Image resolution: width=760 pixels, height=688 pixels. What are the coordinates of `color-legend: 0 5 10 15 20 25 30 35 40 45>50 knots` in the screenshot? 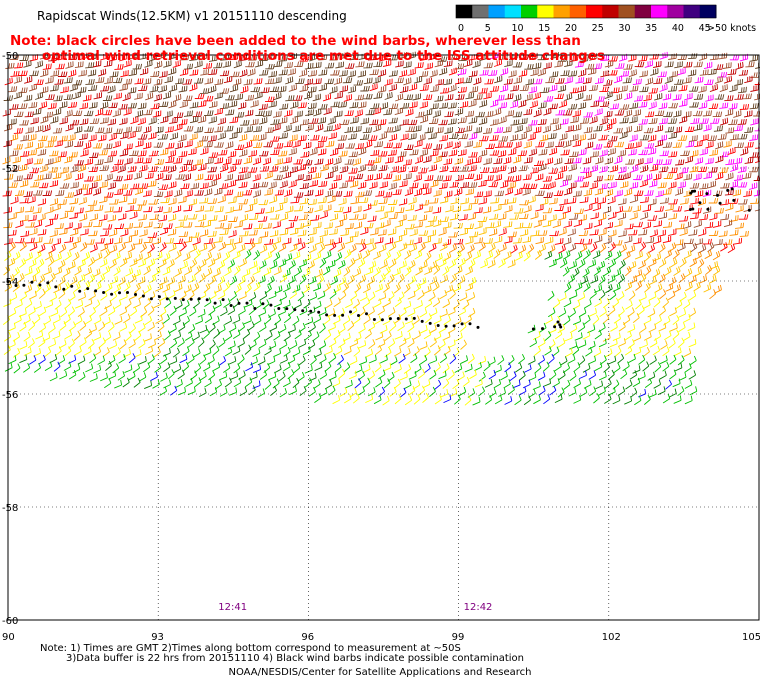 It's located at (605, 19).